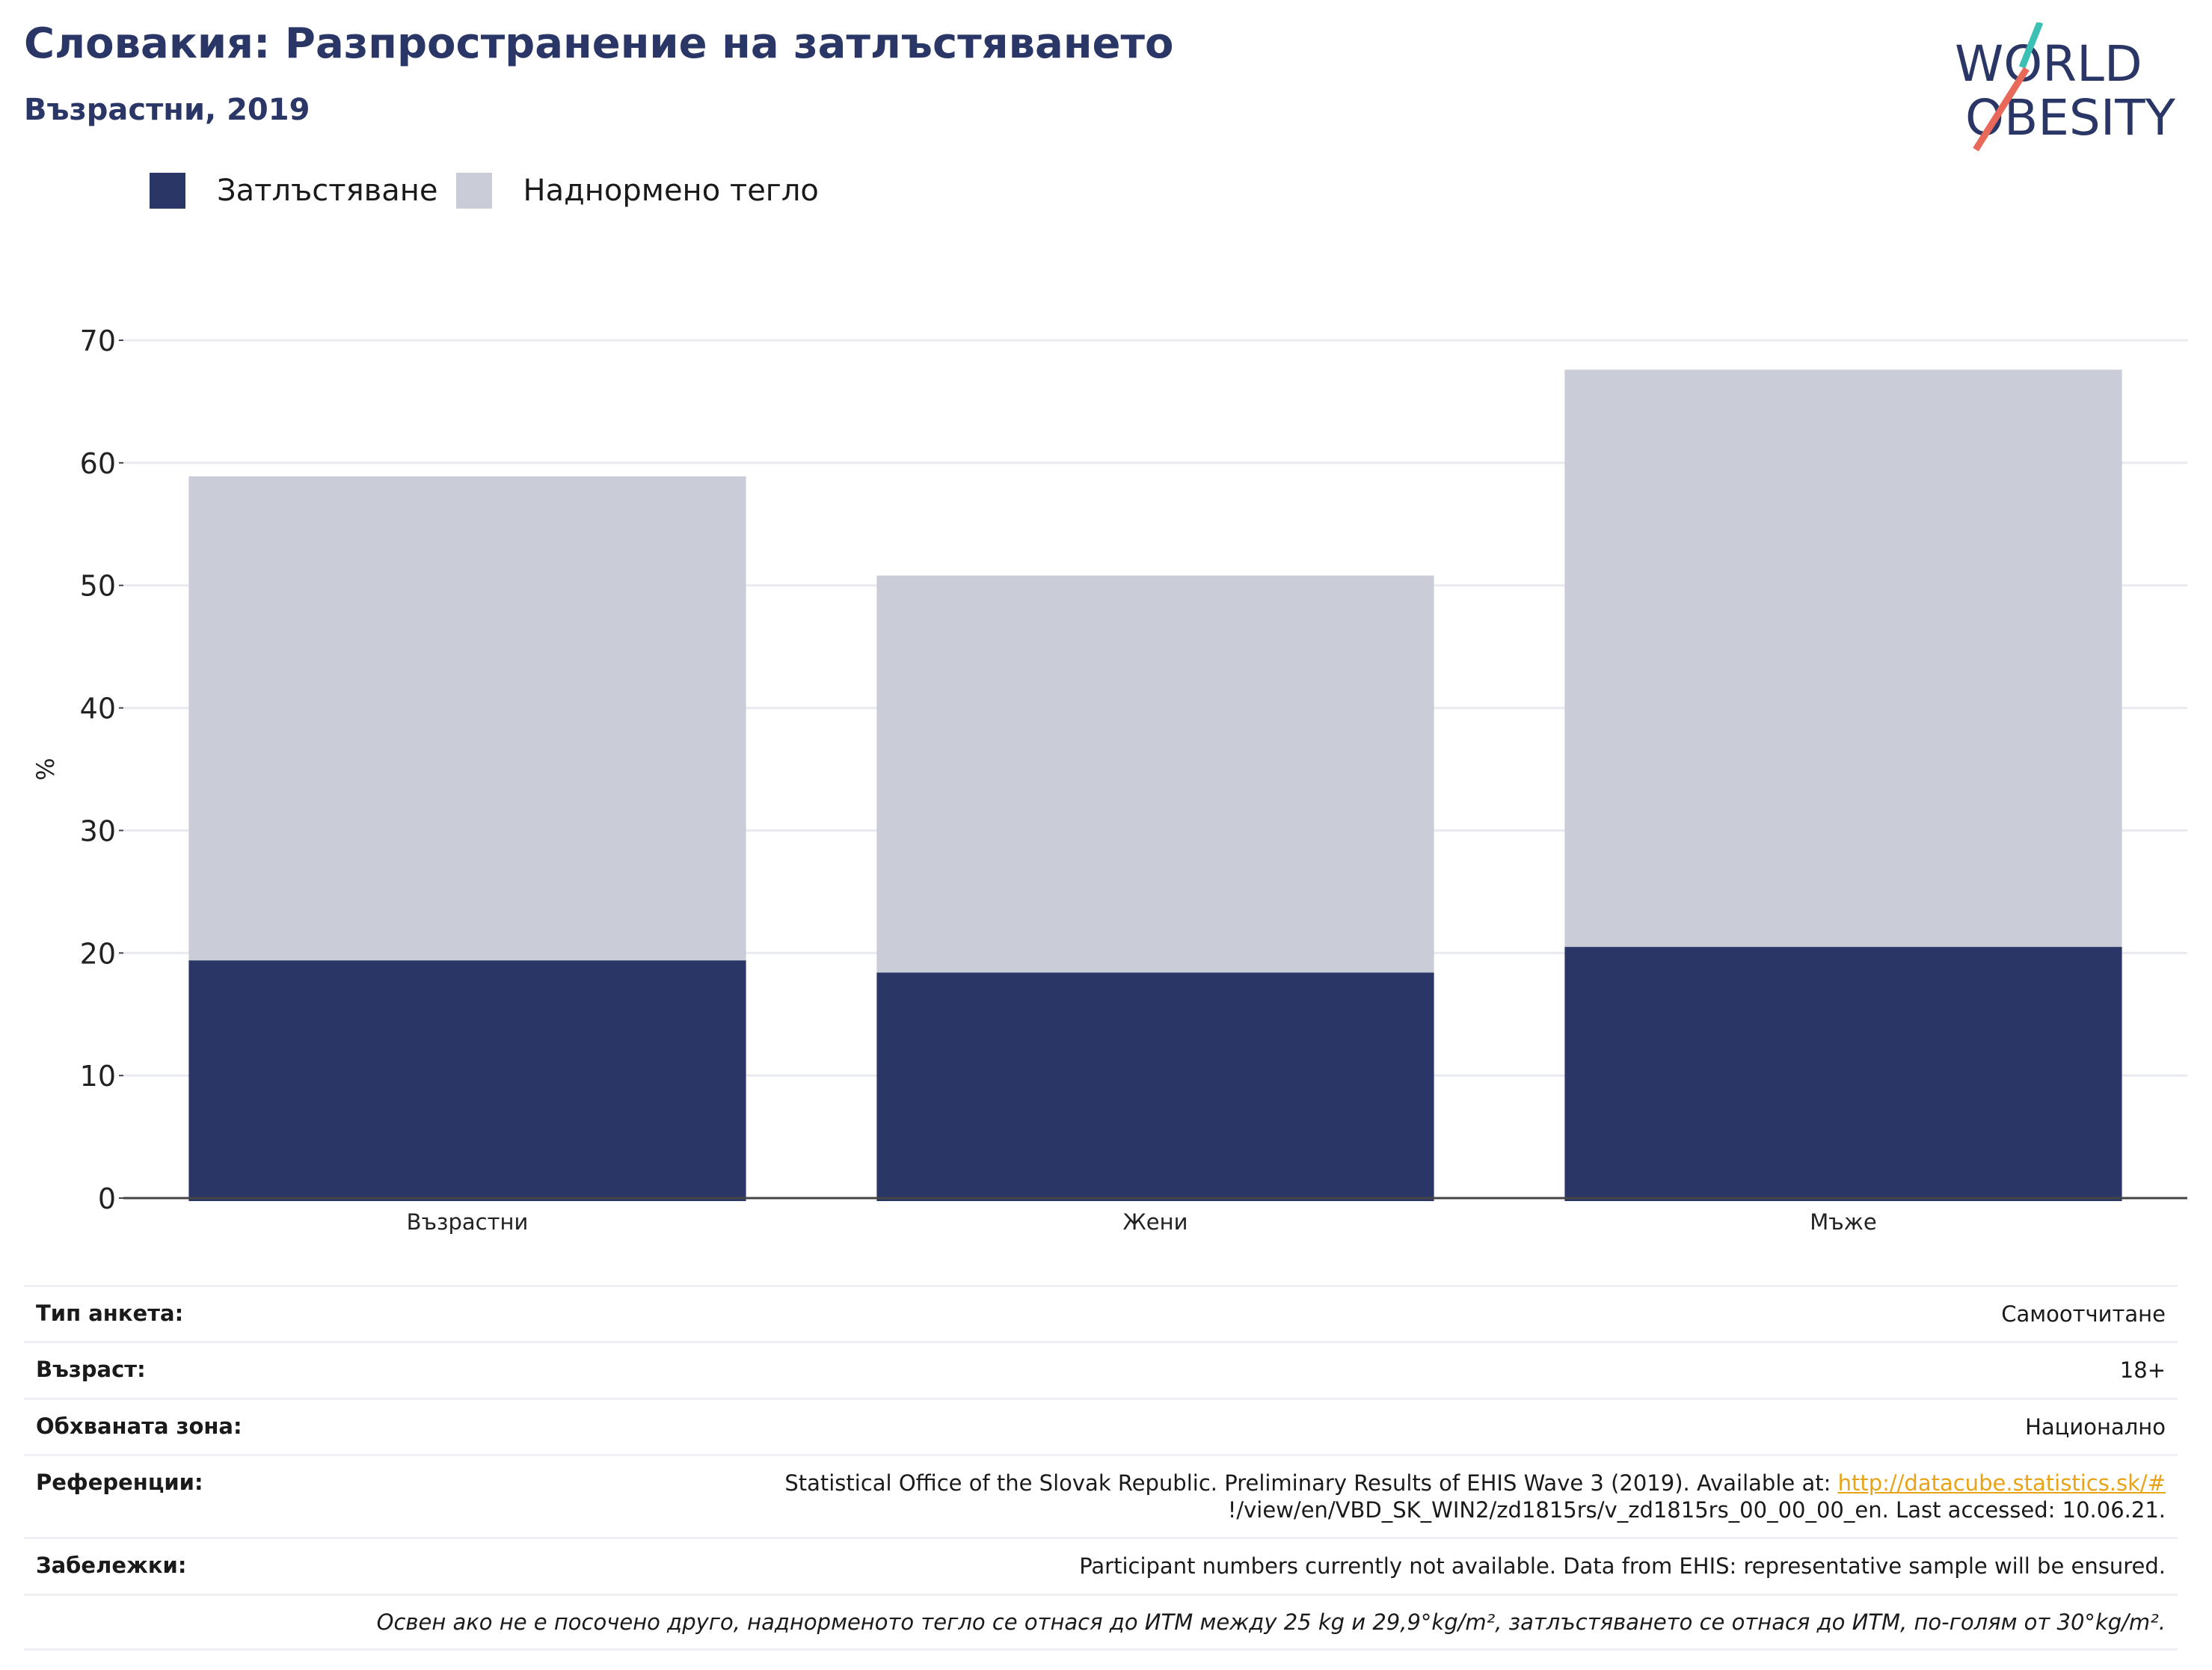  I want to click on world-obesity-logo: WORLD OBESITY, so click(2065, 87).